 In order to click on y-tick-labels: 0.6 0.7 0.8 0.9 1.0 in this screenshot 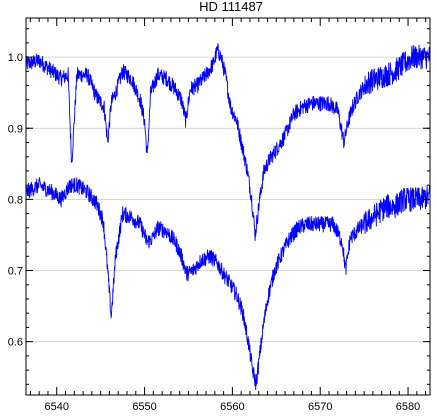, I will do `click(15, 200)`.